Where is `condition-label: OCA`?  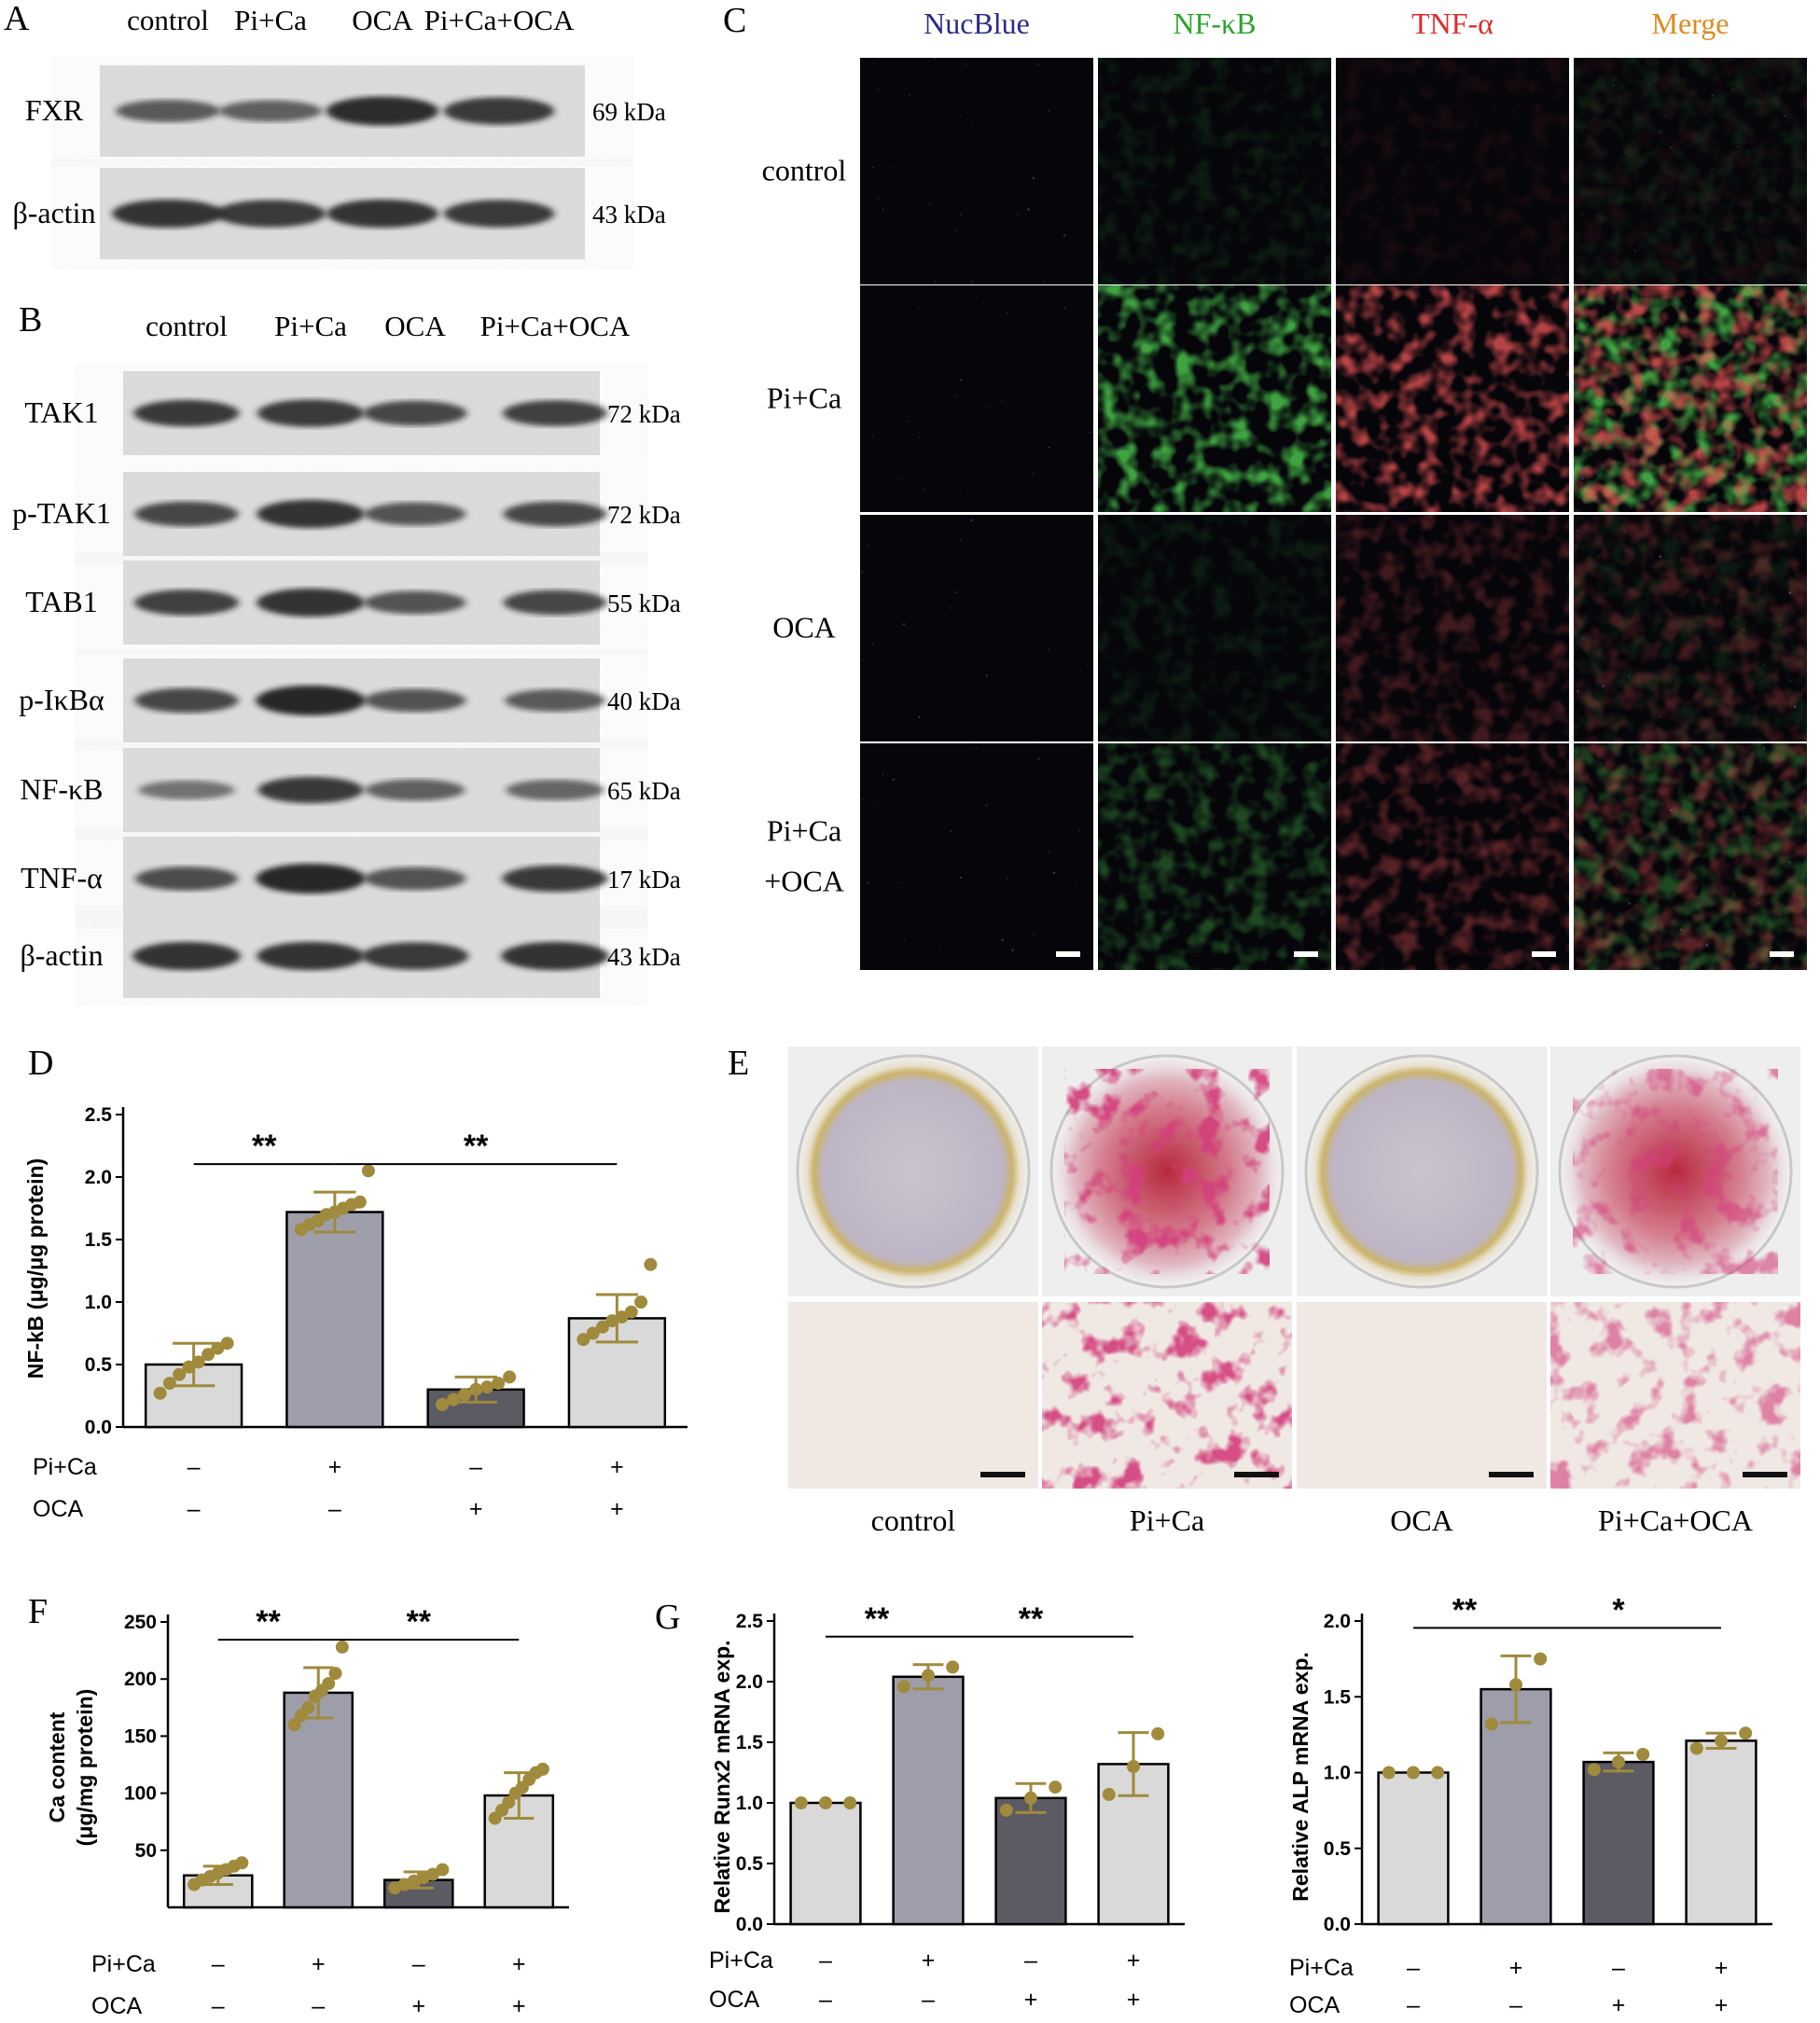 condition-label: OCA is located at coordinates (804, 627).